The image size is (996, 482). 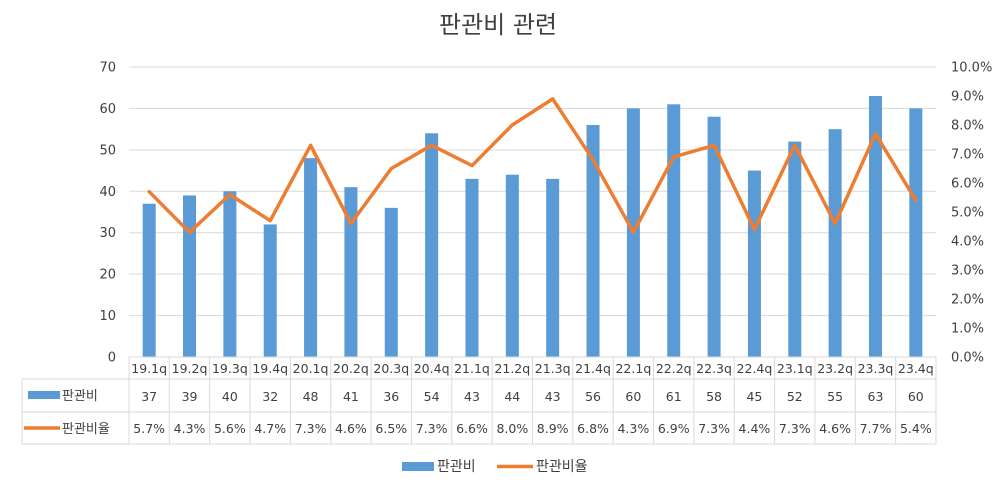 What do you see at coordinates (391, 428) in the screenshot?
I see `line-value-label: 6.5%` at bounding box center [391, 428].